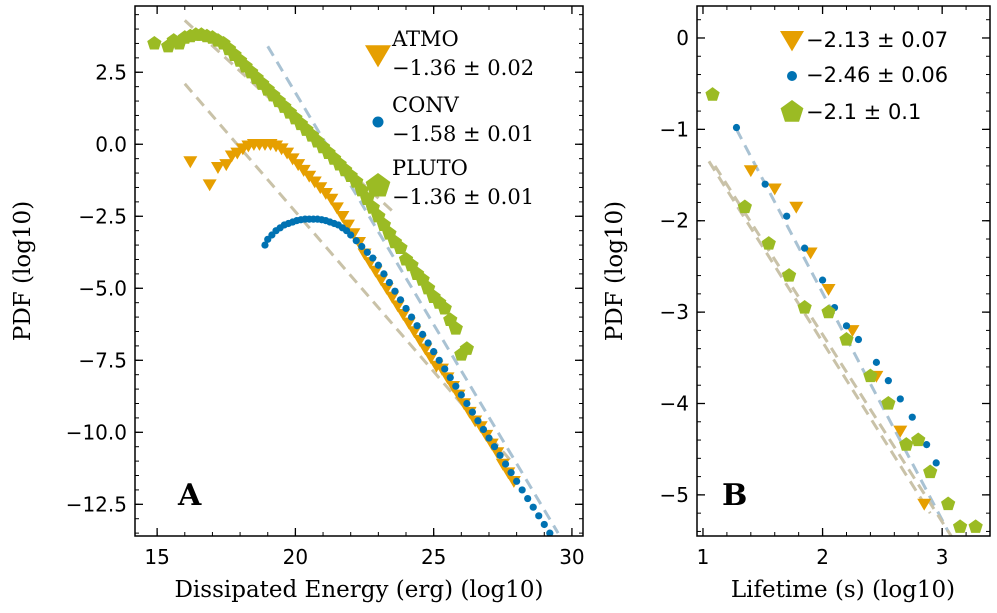  Describe the element at coordinates (102, 360) in the screenshot. I see `y-tick-label: −7.5` at that location.